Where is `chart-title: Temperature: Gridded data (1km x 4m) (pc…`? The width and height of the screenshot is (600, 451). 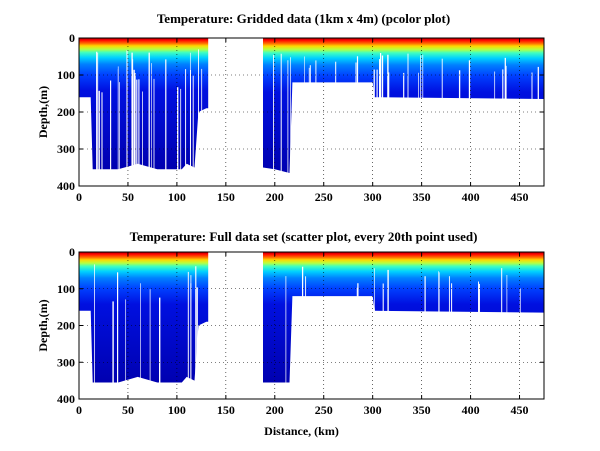 chart-title: Temperature: Gridded data (1km x 4m) (pc… is located at coordinates (303, 18).